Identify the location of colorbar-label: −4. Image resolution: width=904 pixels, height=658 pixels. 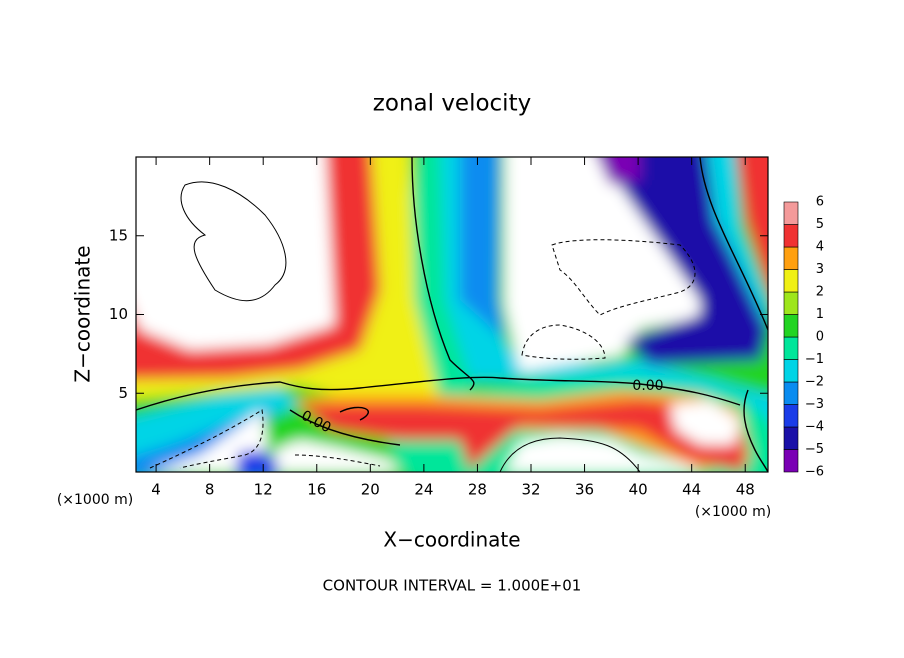
(814, 427).